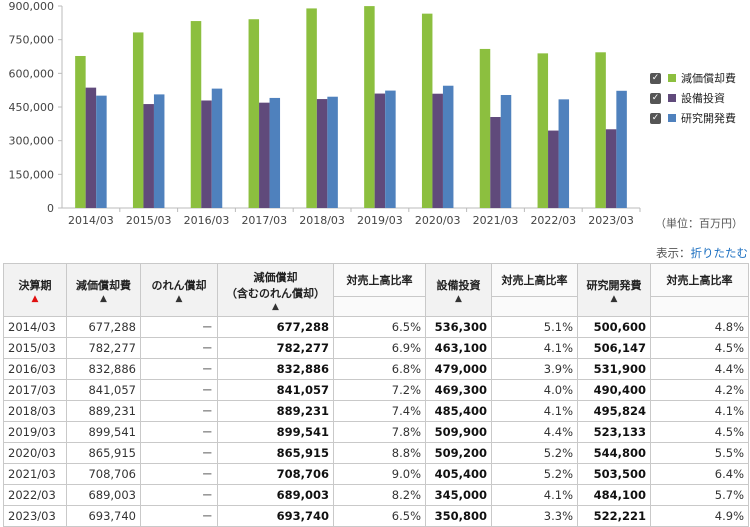 Image resolution: width=750 pixels, height=527 pixels. What do you see at coordinates (458, 390) in the screenshot?
I see `cell-capex: 469,300` at bounding box center [458, 390].